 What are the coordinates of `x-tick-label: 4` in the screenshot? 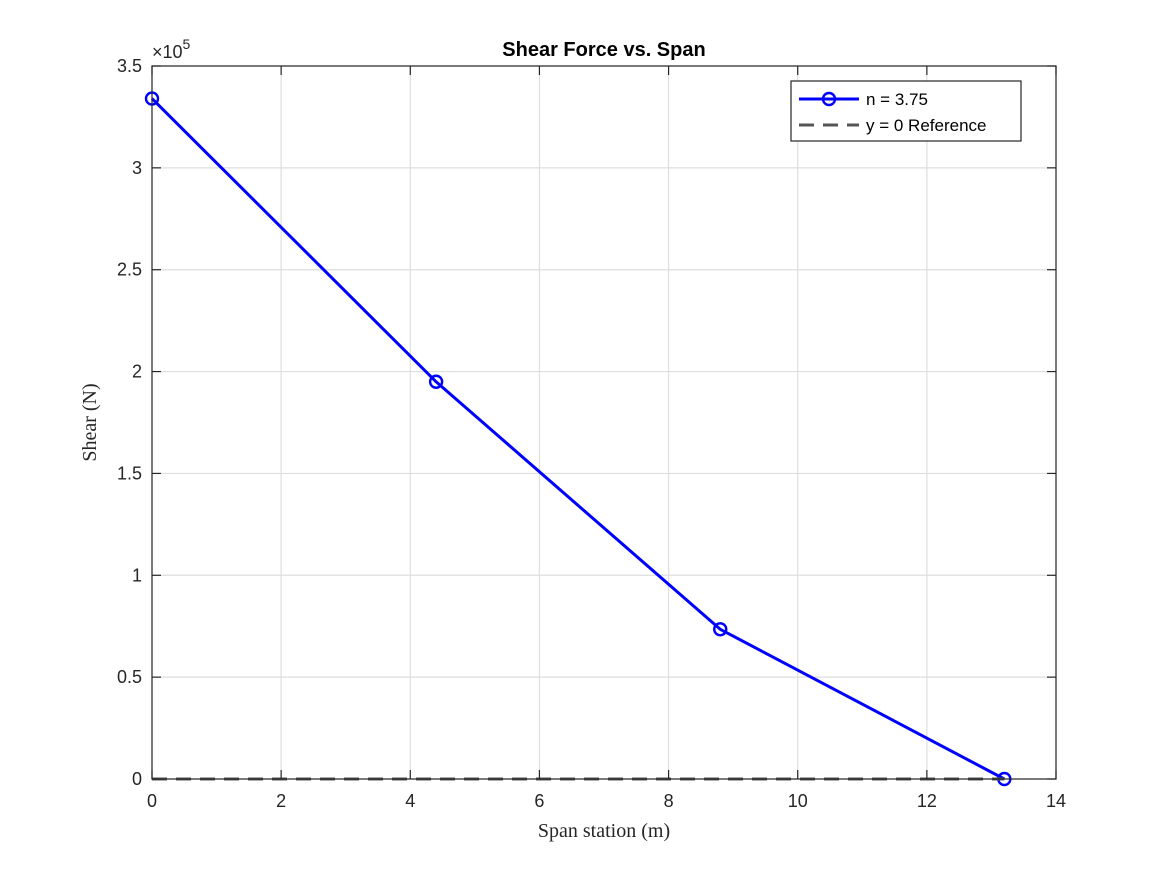 It's located at (410, 801).